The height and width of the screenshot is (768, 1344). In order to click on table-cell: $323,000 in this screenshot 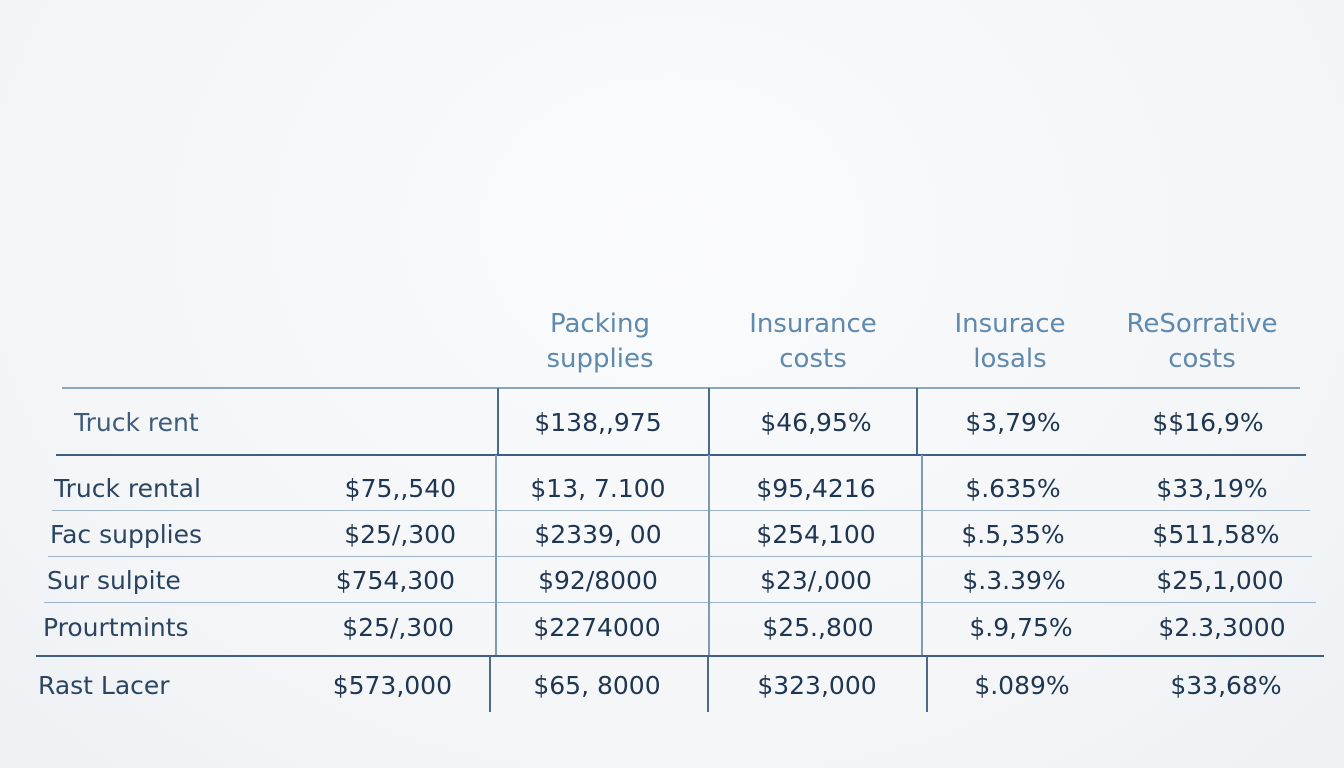, I will do `click(817, 685)`.